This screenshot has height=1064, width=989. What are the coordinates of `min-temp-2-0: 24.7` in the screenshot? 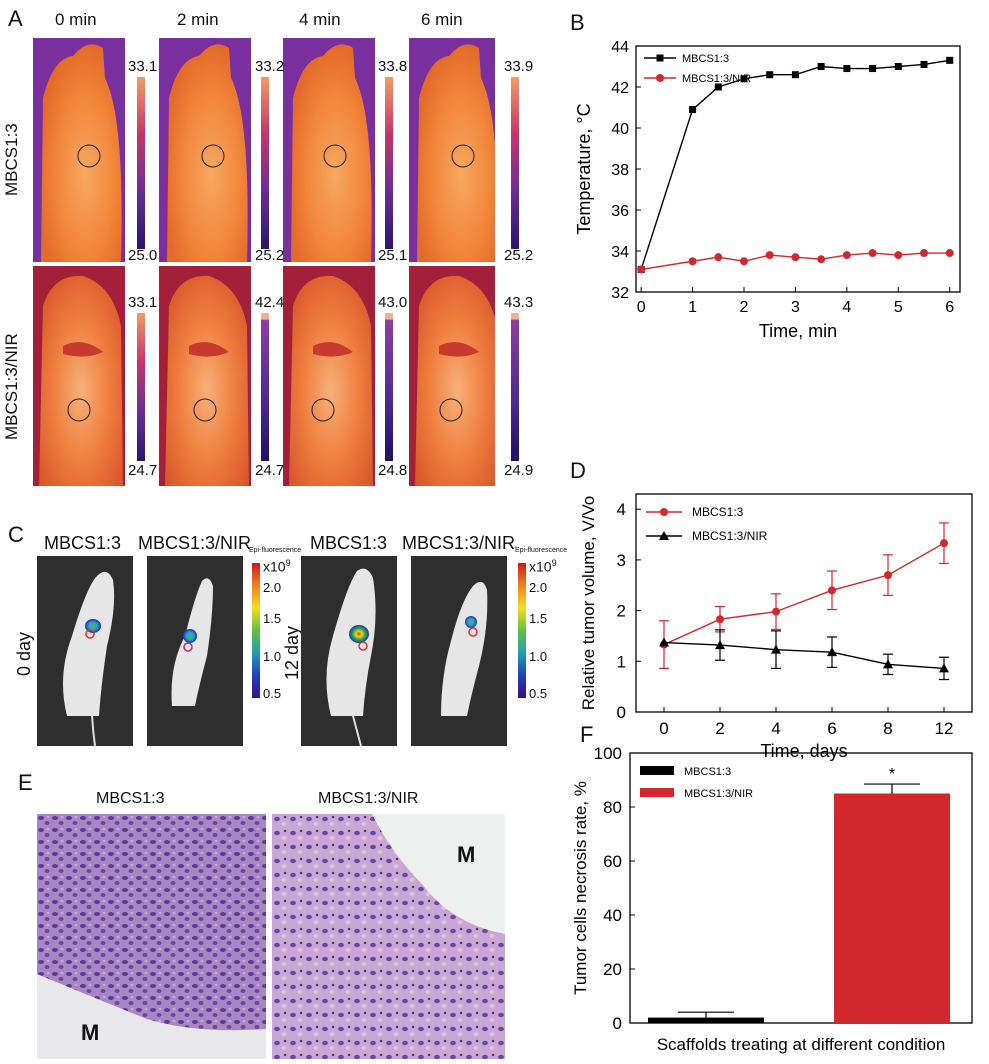 It's located at (143, 470).